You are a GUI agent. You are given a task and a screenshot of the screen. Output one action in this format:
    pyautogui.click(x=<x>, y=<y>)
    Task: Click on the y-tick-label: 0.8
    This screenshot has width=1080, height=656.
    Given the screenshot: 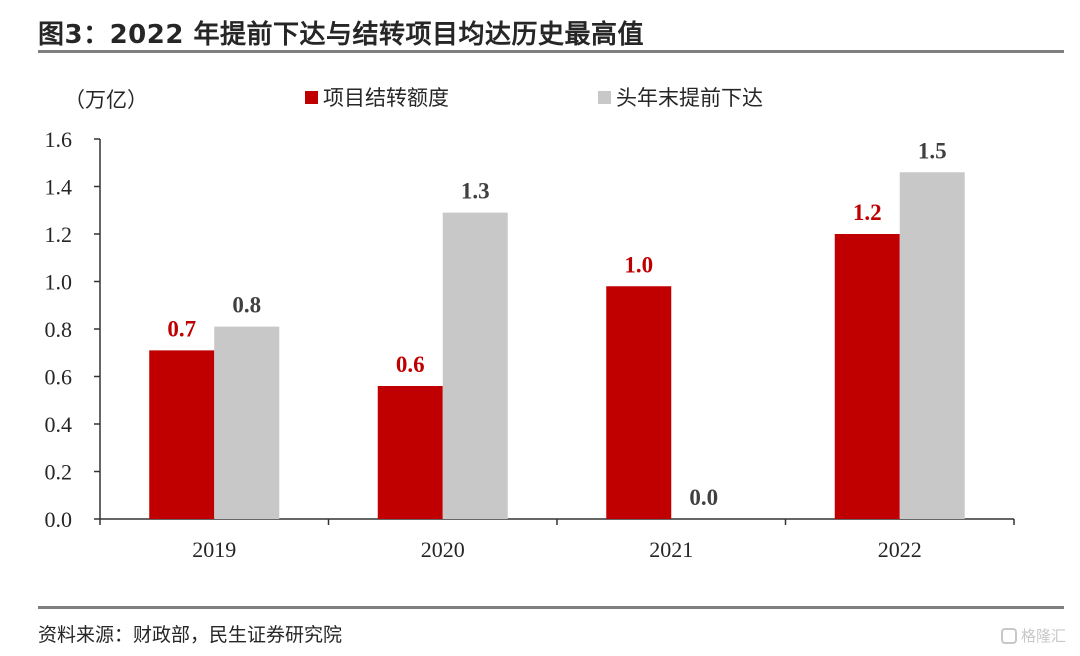 What is the action you would take?
    pyautogui.click(x=59, y=329)
    